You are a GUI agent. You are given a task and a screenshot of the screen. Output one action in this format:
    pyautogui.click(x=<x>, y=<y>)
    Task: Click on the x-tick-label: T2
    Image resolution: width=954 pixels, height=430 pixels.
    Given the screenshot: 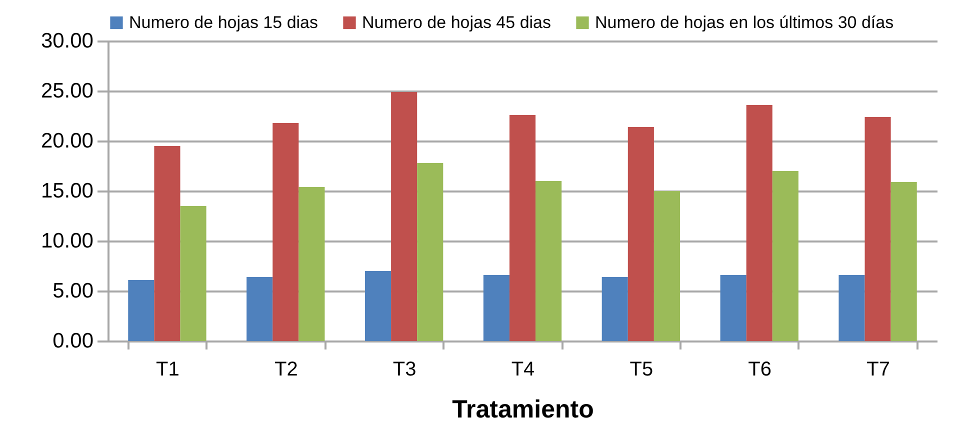 What is the action you would take?
    pyautogui.click(x=286, y=369)
    